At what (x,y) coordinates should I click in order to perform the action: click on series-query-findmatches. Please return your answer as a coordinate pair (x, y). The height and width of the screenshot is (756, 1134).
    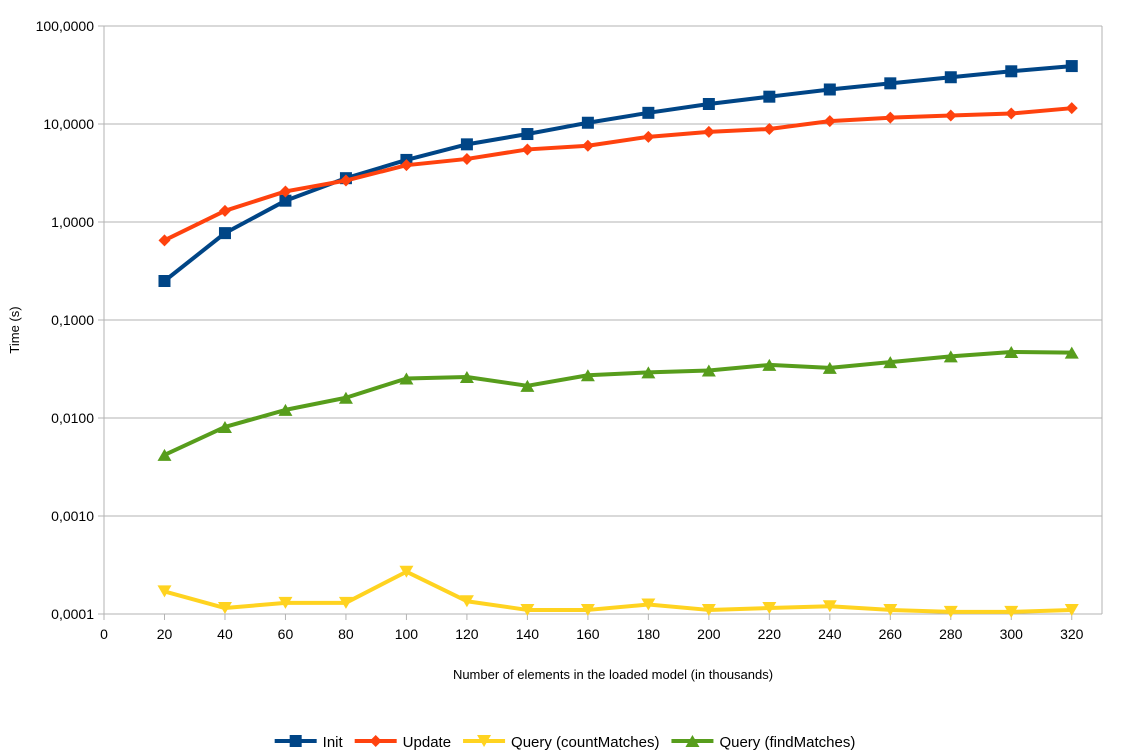
    Looking at the image, I should click on (618, 403).